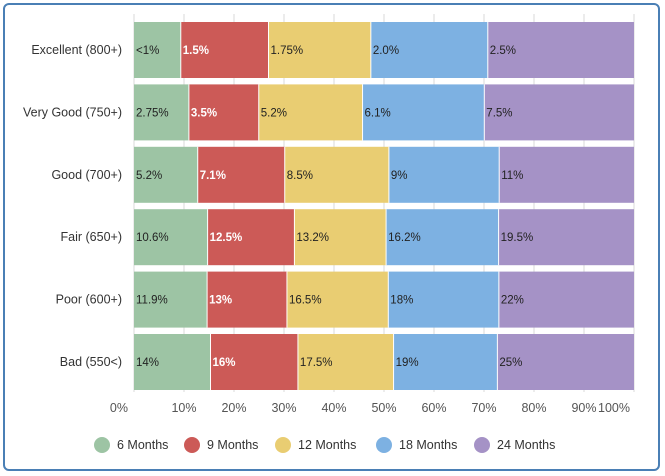 Image resolution: width=665 pixels, height=476 pixels. Describe the element at coordinates (399, 176) in the screenshot. I see `data-label: 9%` at that location.